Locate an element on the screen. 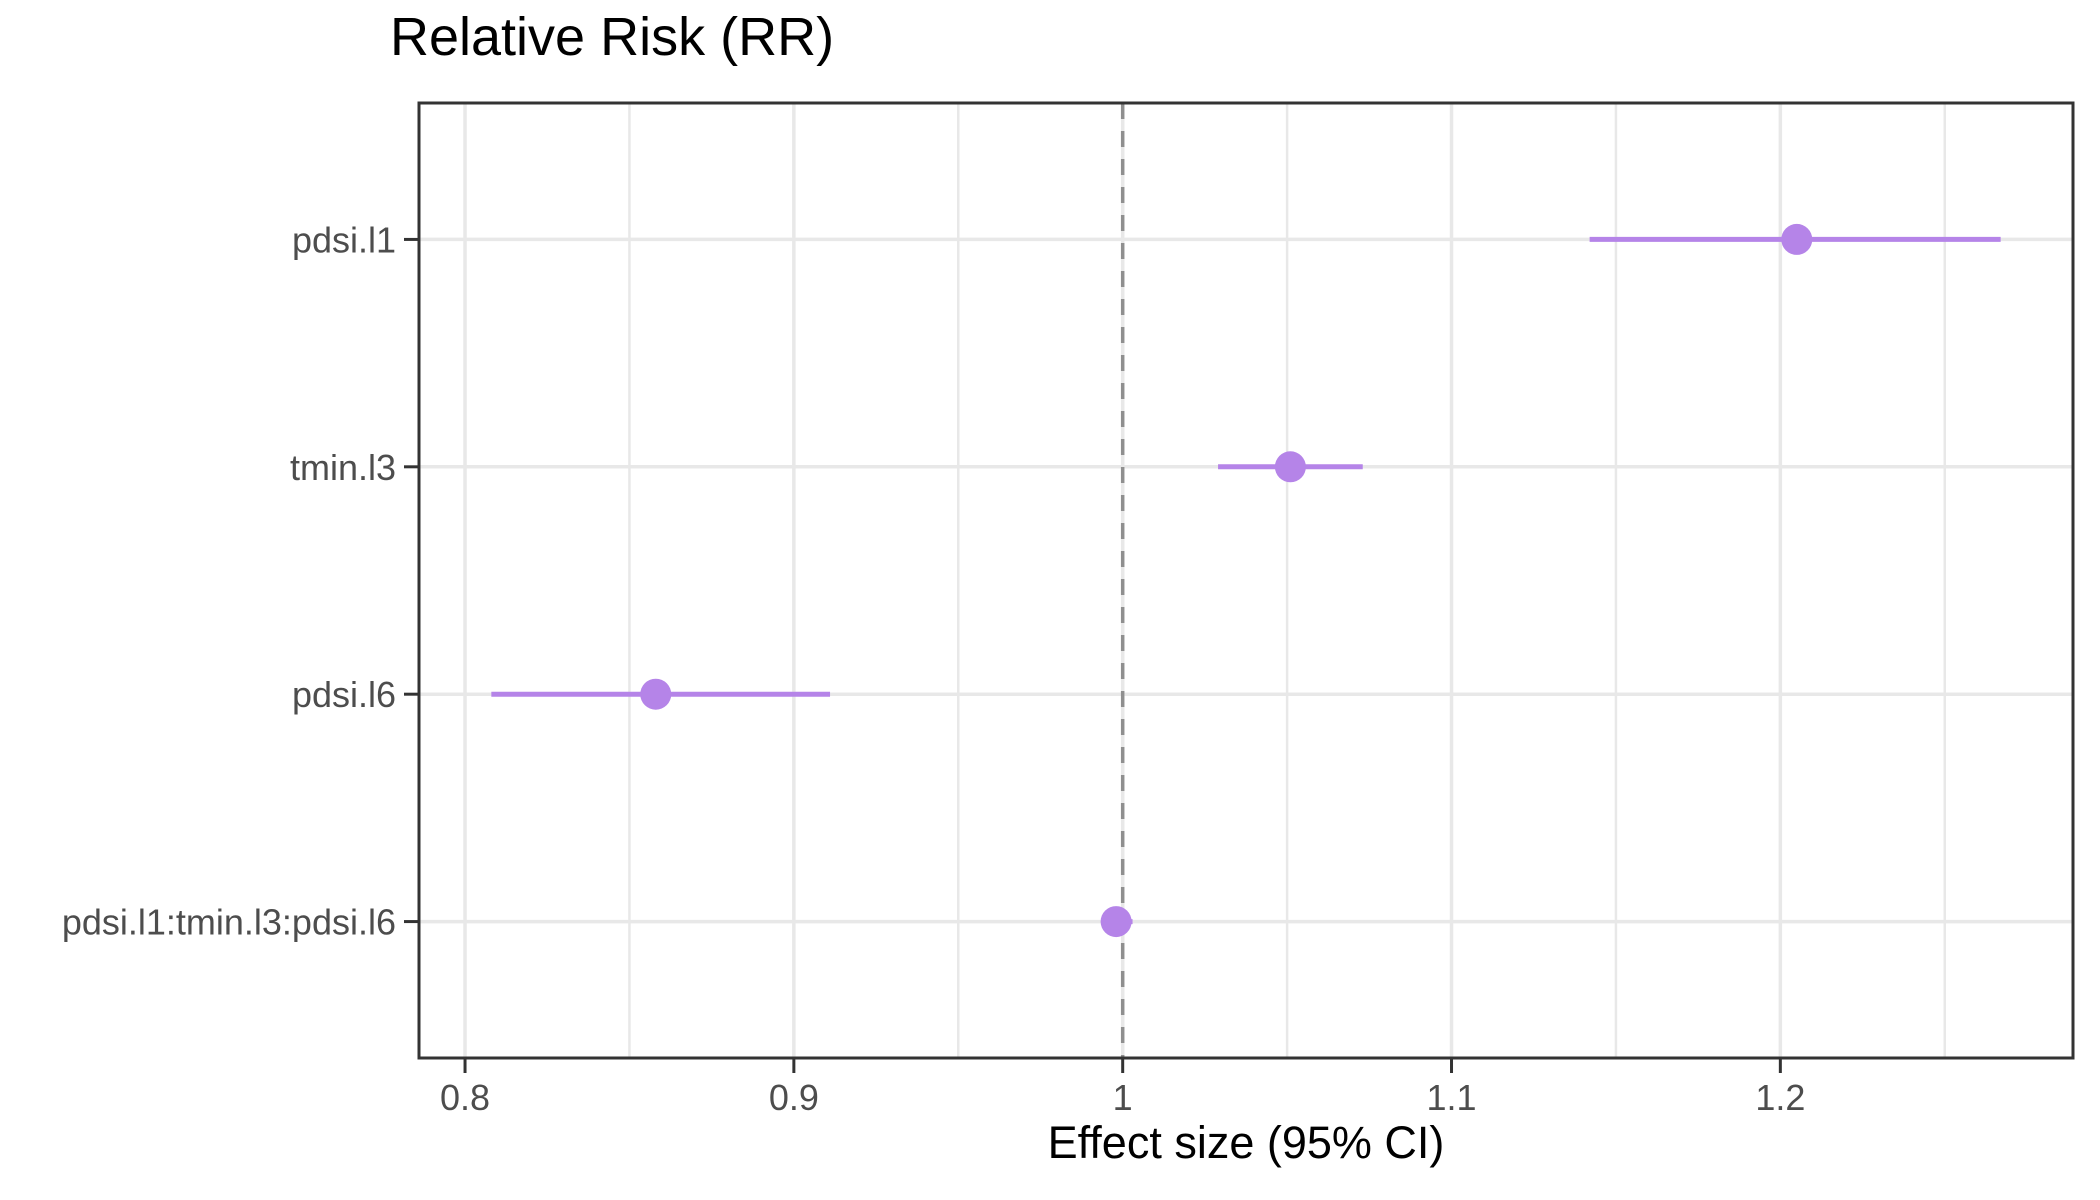 The height and width of the screenshot is (1200, 2100). x-tick-label: 0.8 is located at coordinates (465, 1097).